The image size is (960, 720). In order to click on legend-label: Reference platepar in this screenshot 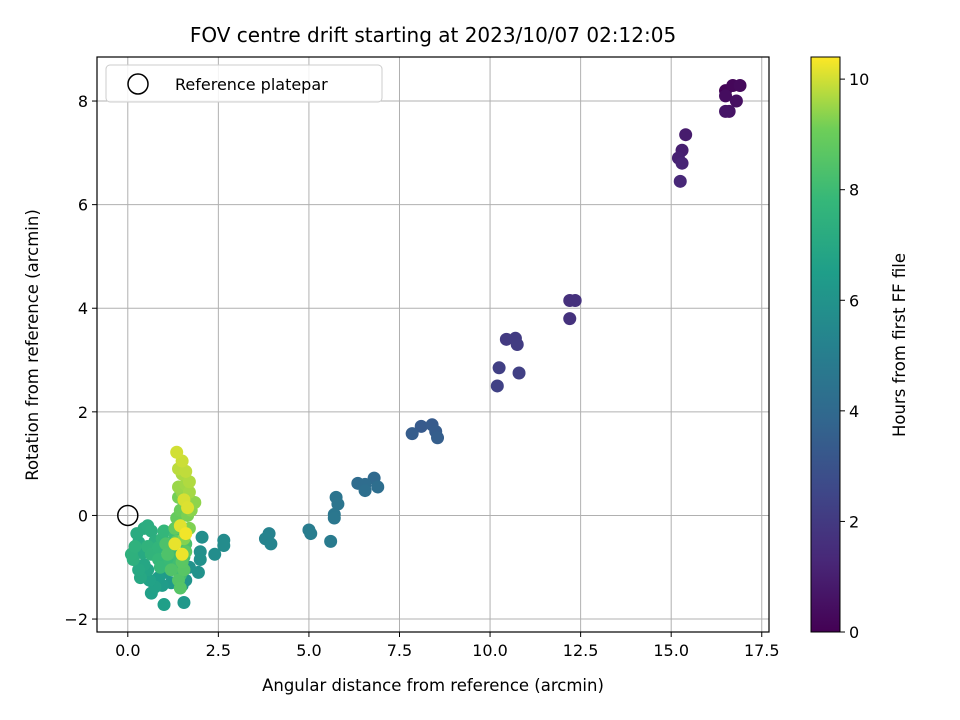, I will do `click(251, 84)`.